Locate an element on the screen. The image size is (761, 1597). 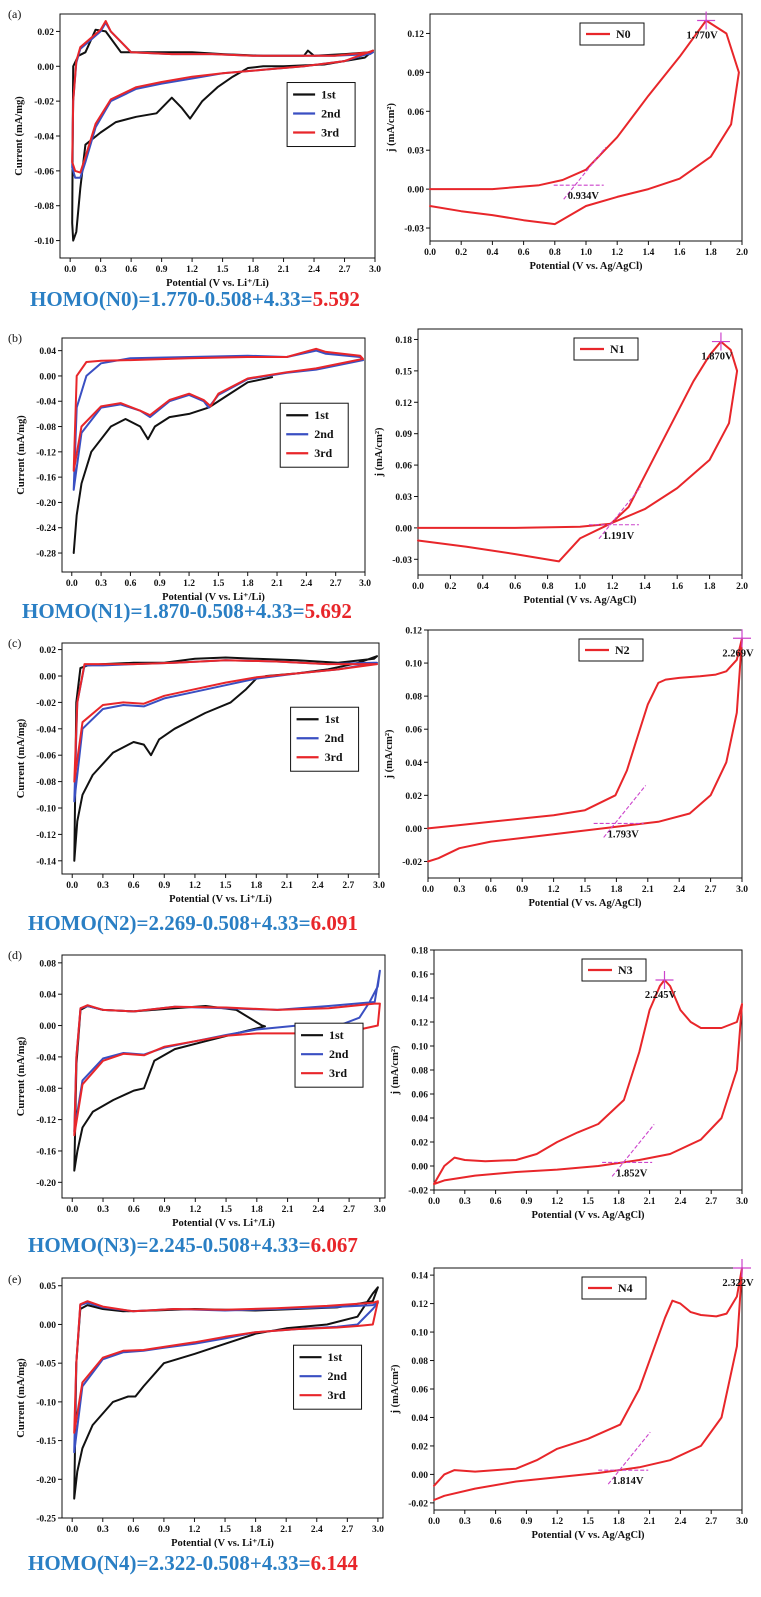
y-axis-label: j (mA/cm²) is located at coordinates (391, 128).